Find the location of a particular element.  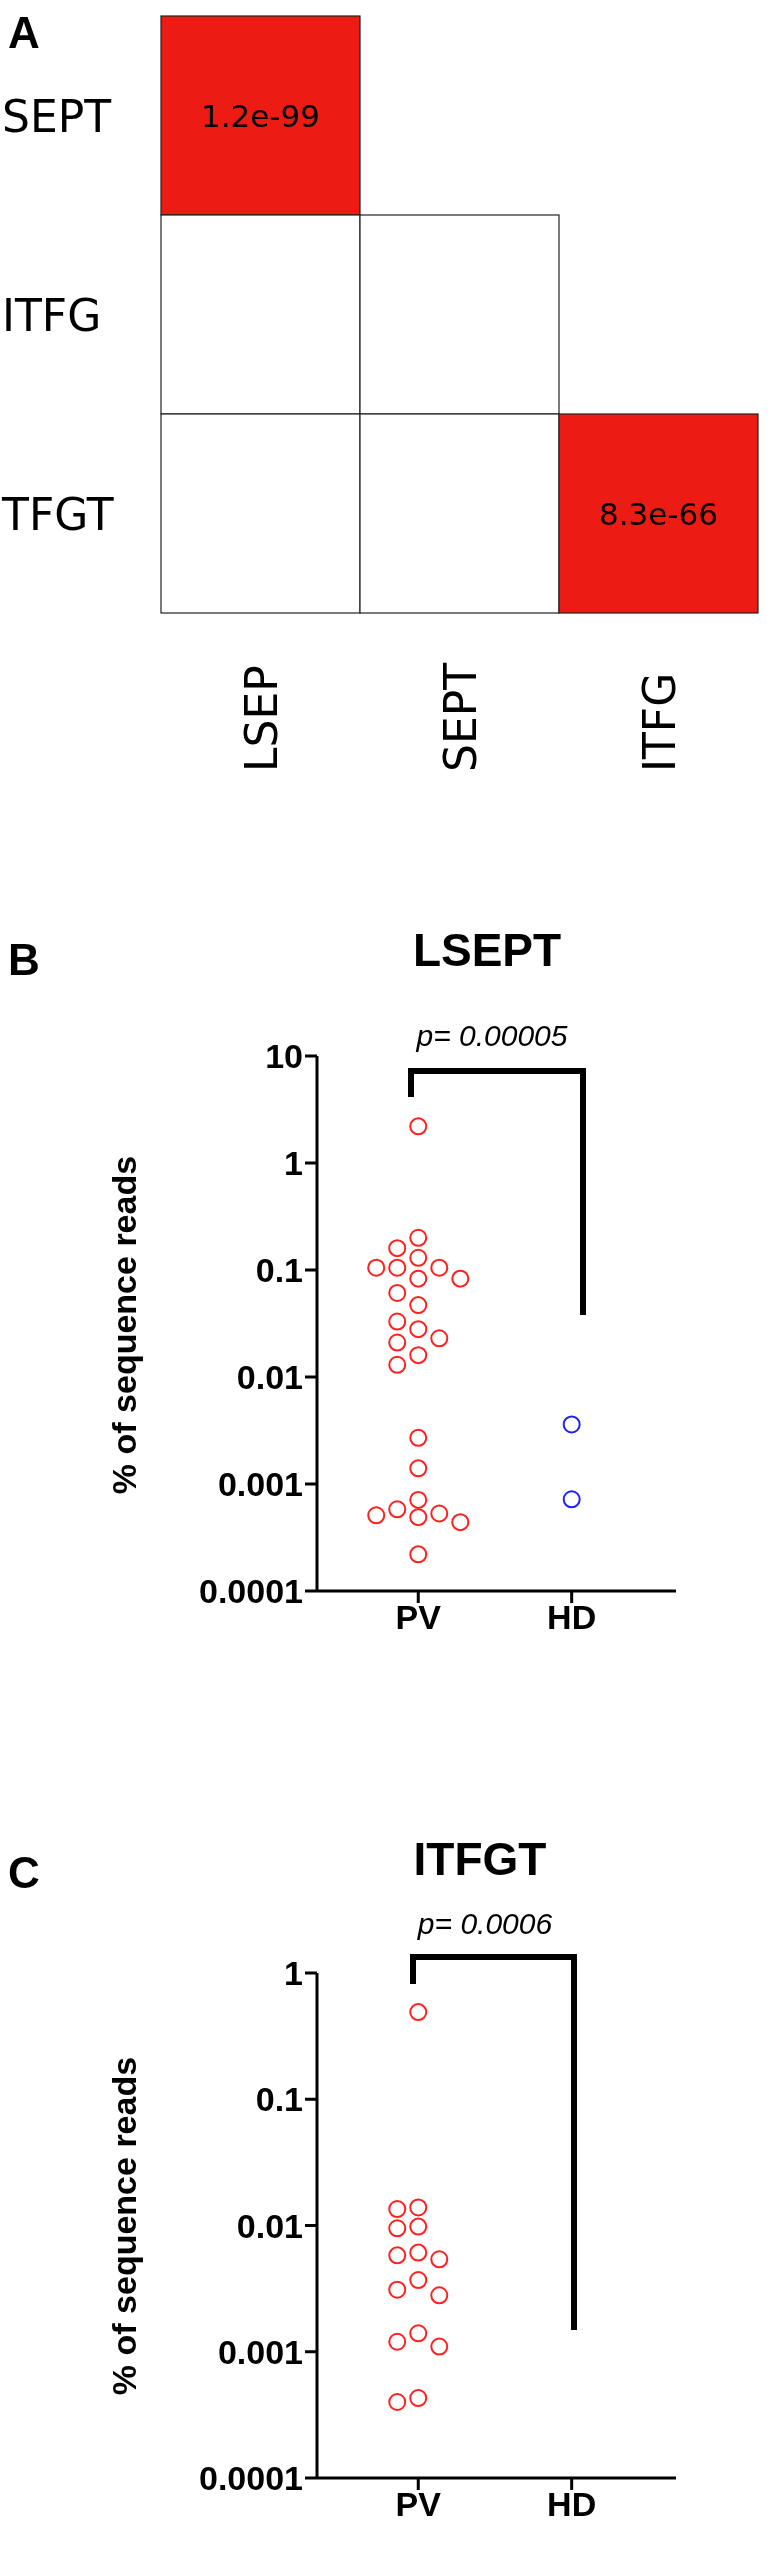

x-tick-label: LSEP is located at coordinates (261, 718).